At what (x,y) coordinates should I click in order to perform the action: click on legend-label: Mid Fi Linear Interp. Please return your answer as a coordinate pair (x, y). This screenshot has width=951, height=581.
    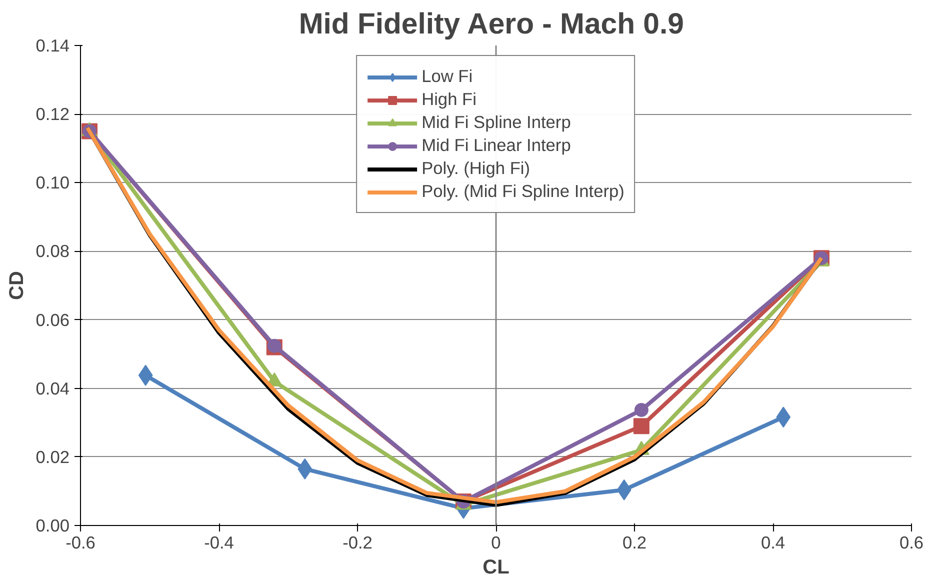
    Looking at the image, I should click on (496, 145).